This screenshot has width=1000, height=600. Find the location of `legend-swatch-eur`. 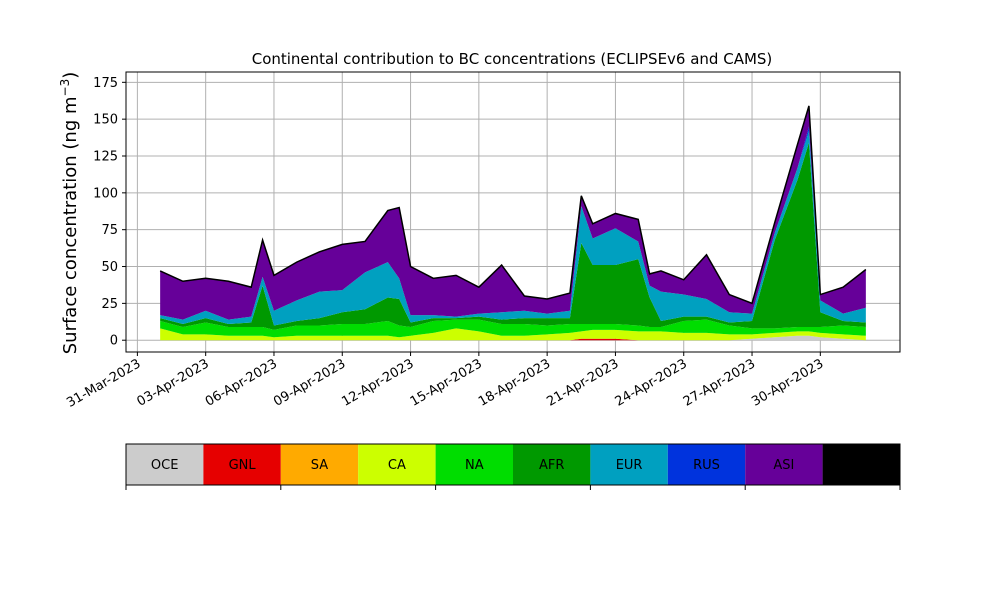

legend-swatch-eur is located at coordinates (629, 464).